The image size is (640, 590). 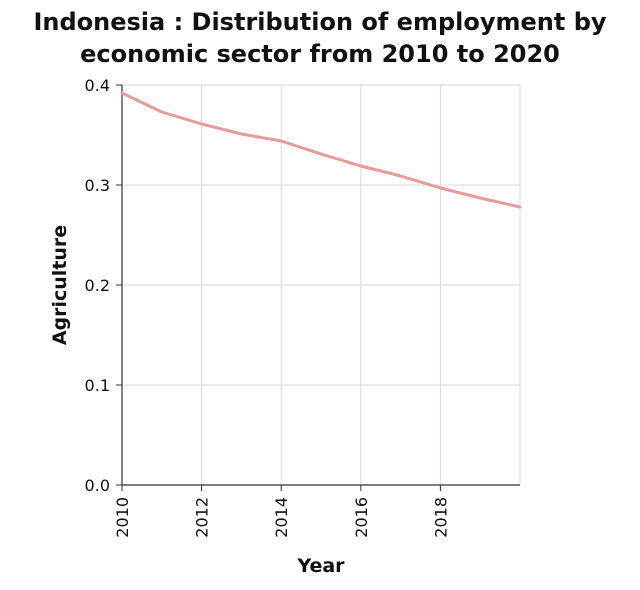 What do you see at coordinates (97, 85) in the screenshot?
I see `y-tick-label: 0.4` at bounding box center [97, 85].